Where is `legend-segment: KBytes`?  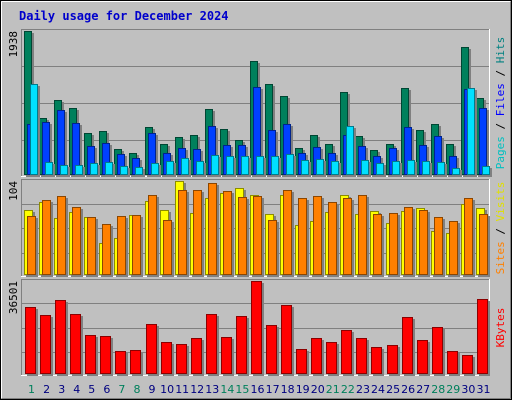
legend-segment: KBytes is located at coordinates (500, 328).